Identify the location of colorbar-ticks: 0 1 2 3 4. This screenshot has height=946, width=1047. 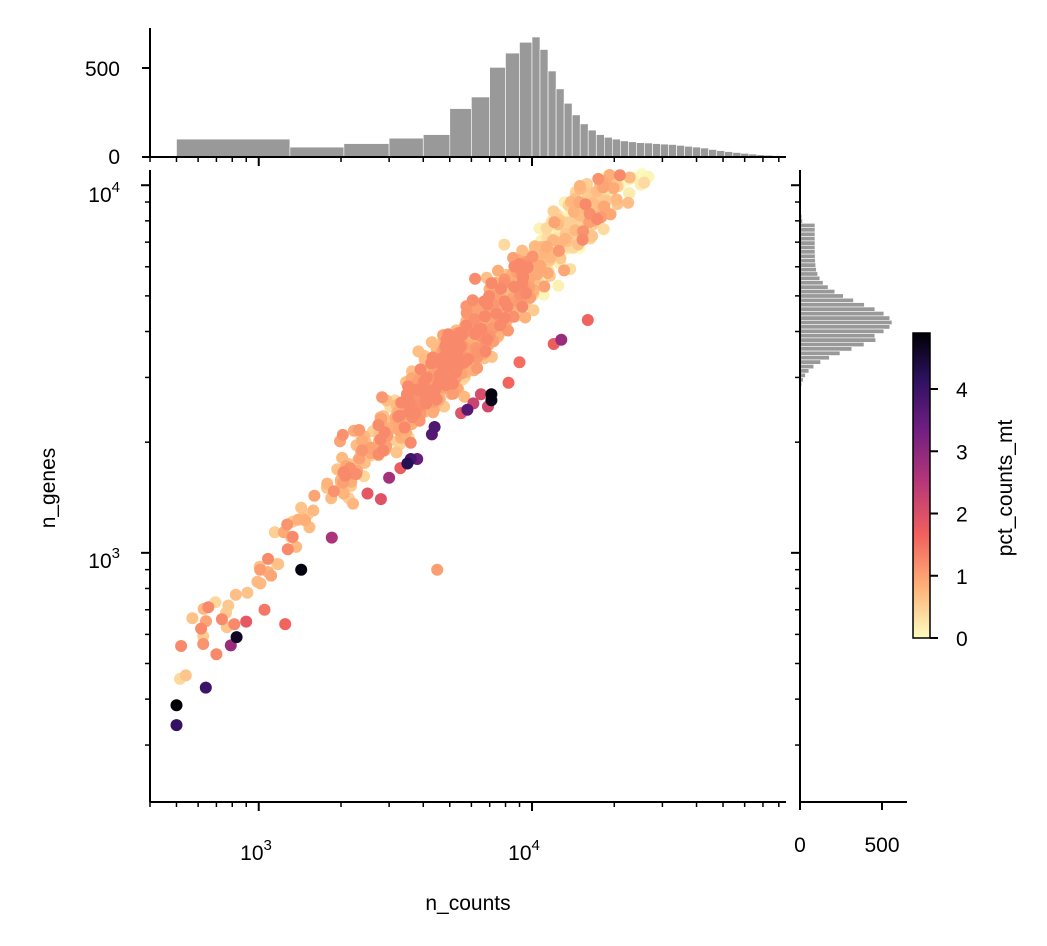
(949, 515).